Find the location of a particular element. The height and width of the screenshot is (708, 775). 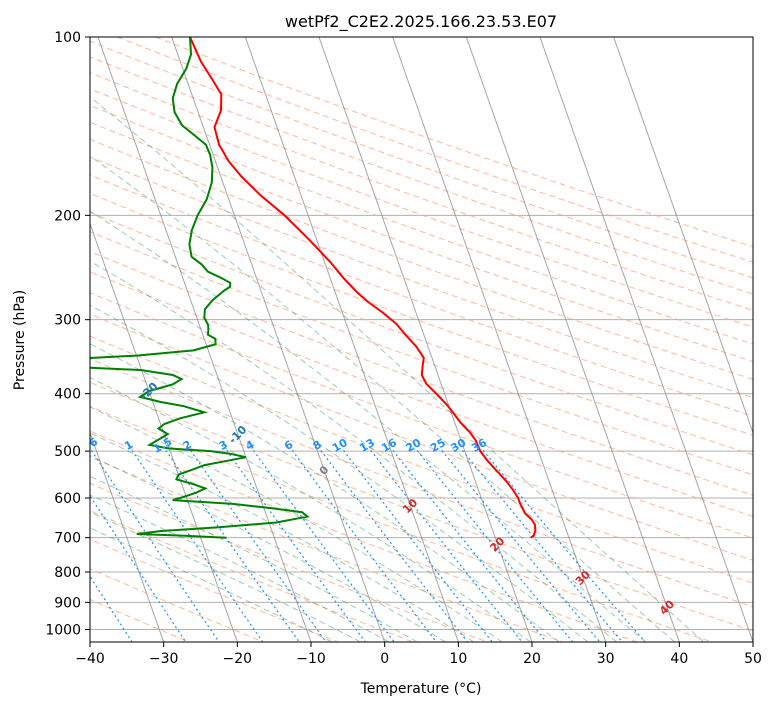

mixing-ratio-label: 0.2 is located at coordinates (9, 445).